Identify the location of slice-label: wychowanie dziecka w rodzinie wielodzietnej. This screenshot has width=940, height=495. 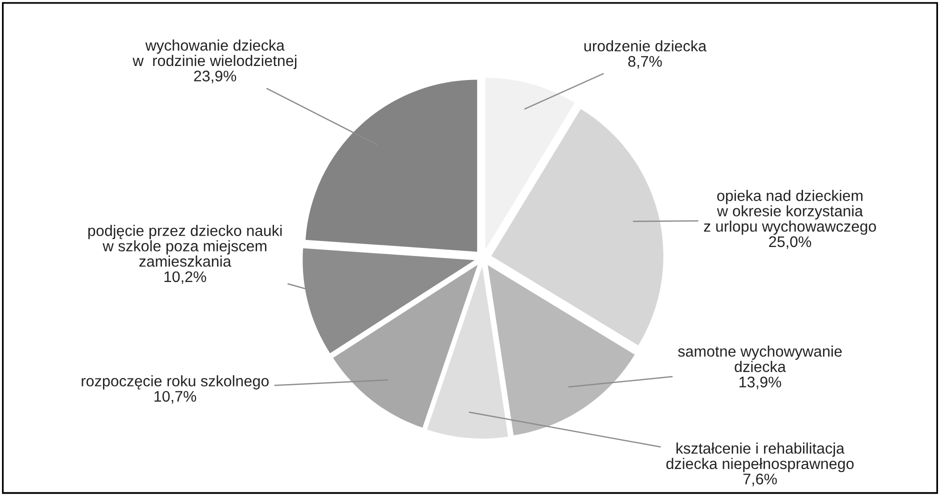
(214, 55).